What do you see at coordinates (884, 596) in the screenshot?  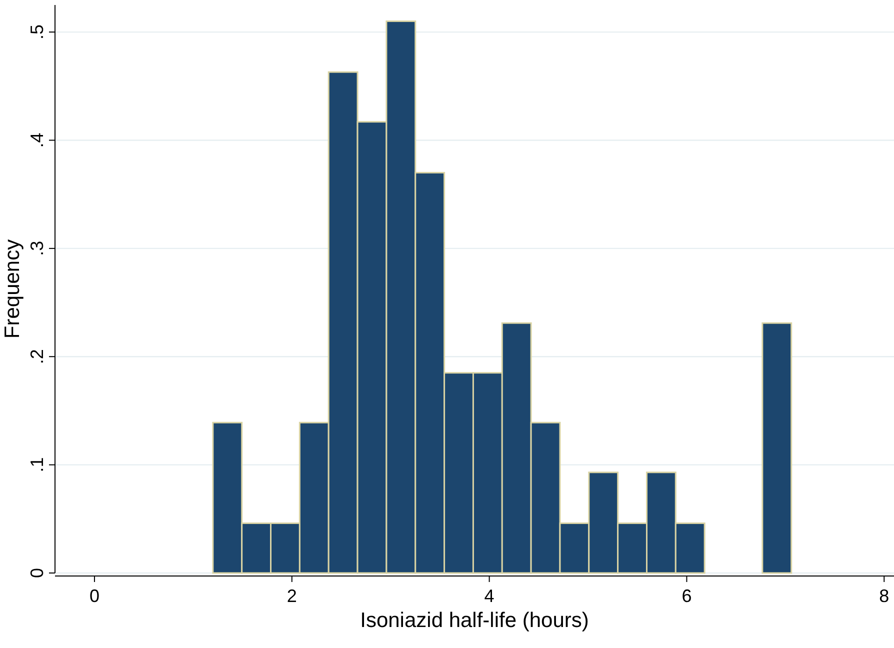 I see `x-tick-label: 8` at bounding box center [884, 596].